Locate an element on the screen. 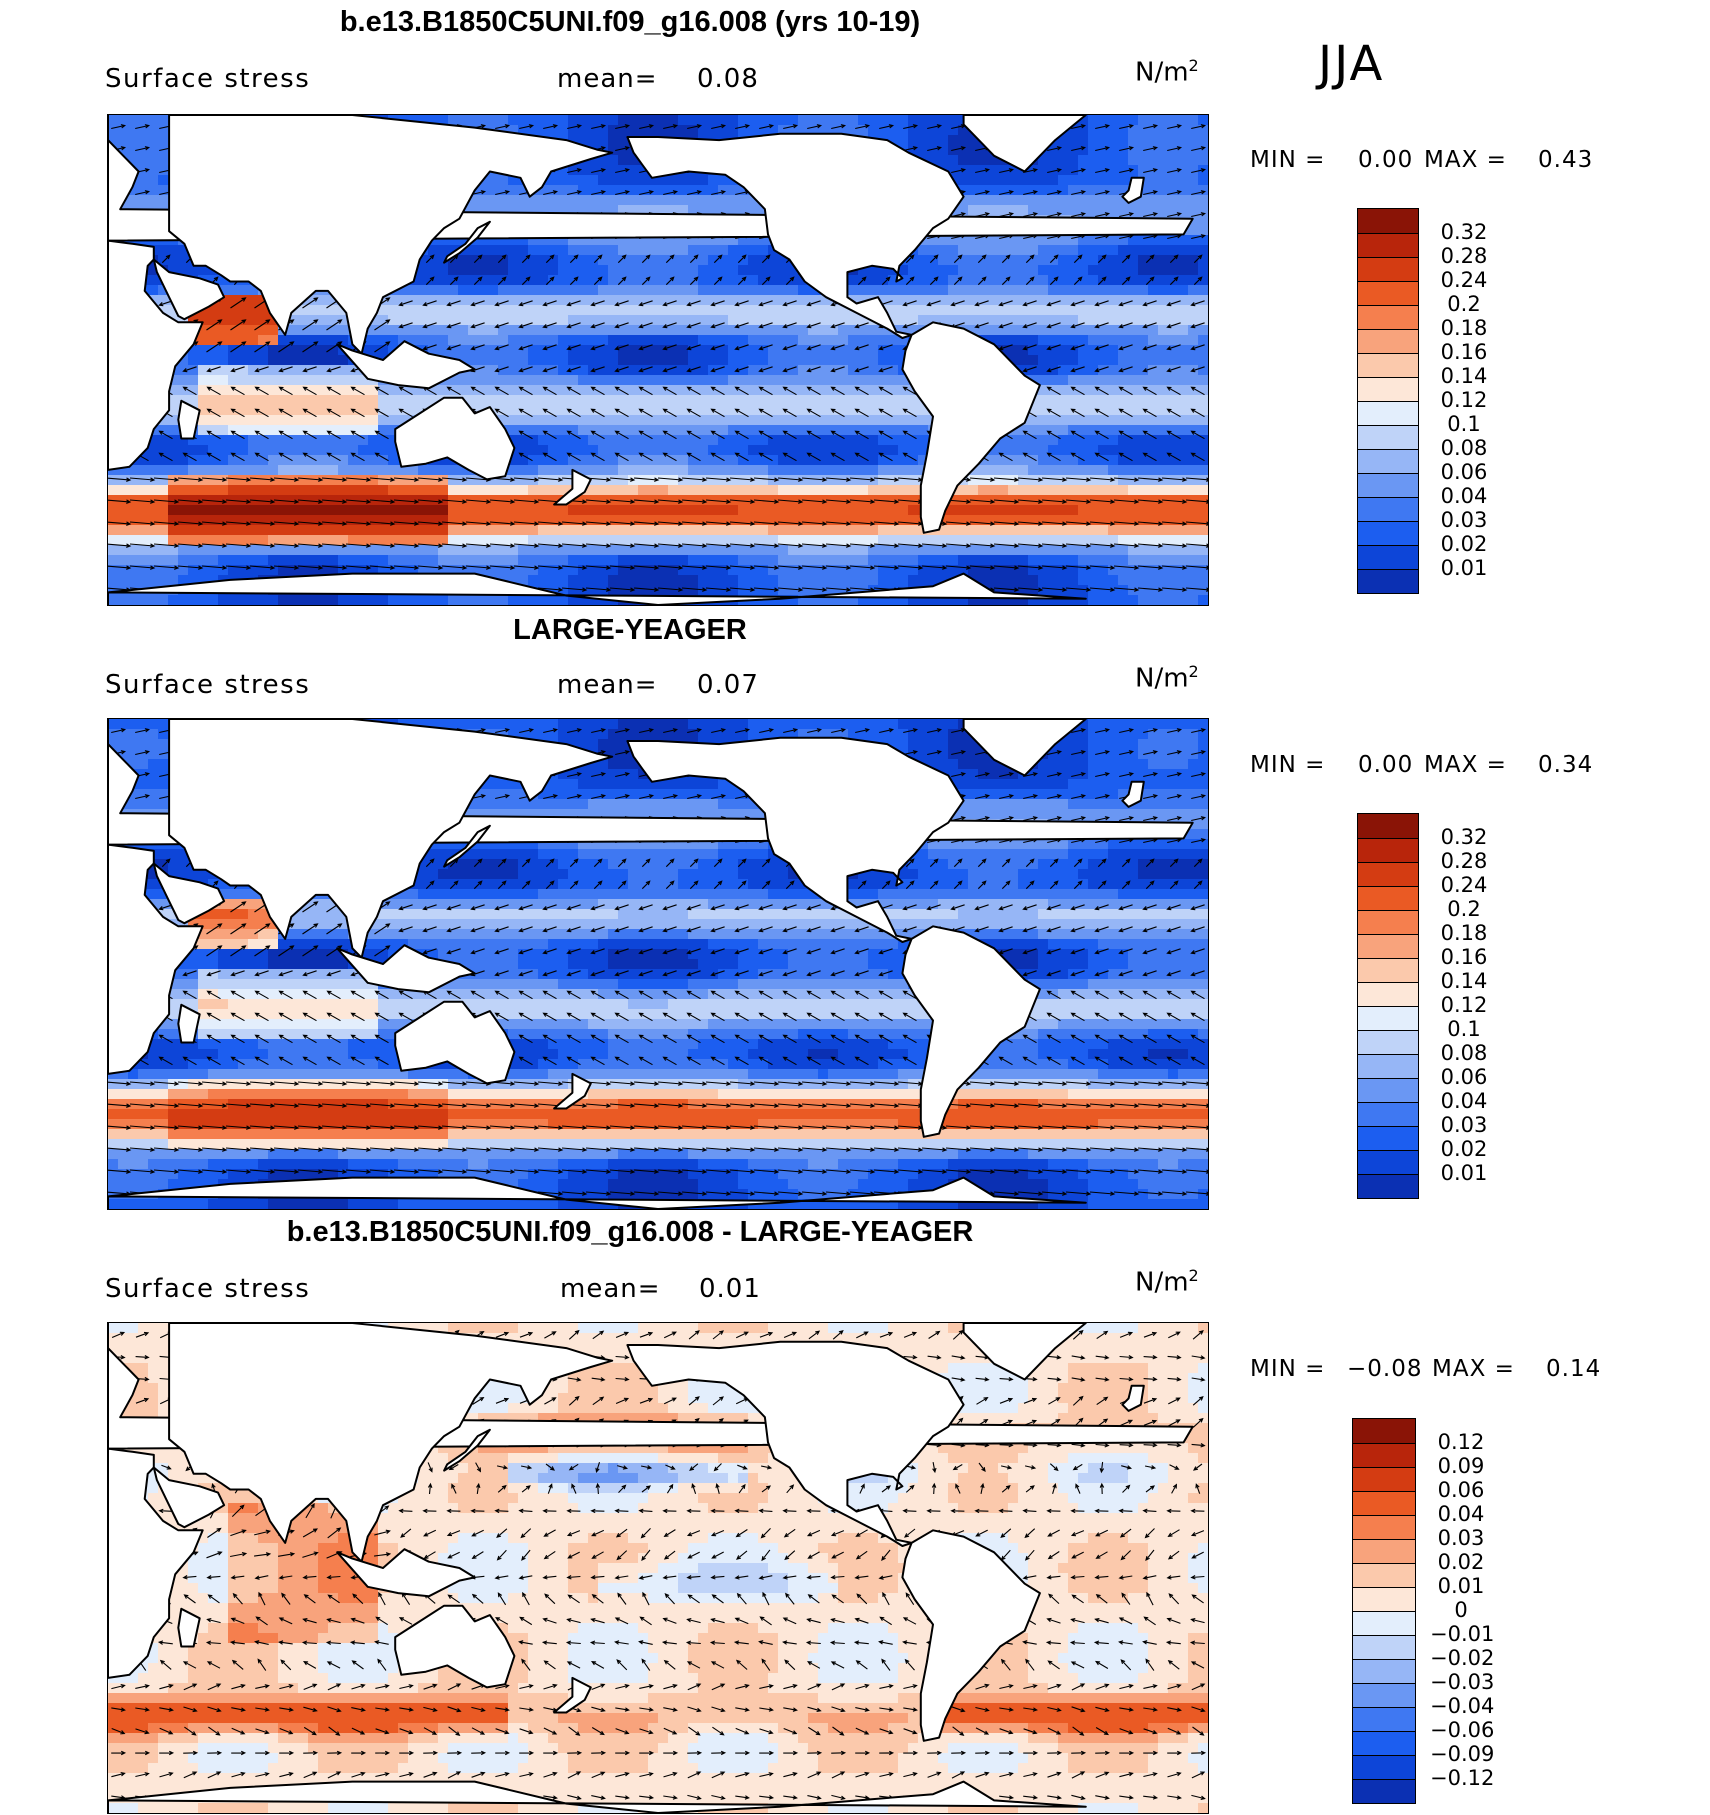  min-value: −0.08 is located at coordinates (1385, 1369).